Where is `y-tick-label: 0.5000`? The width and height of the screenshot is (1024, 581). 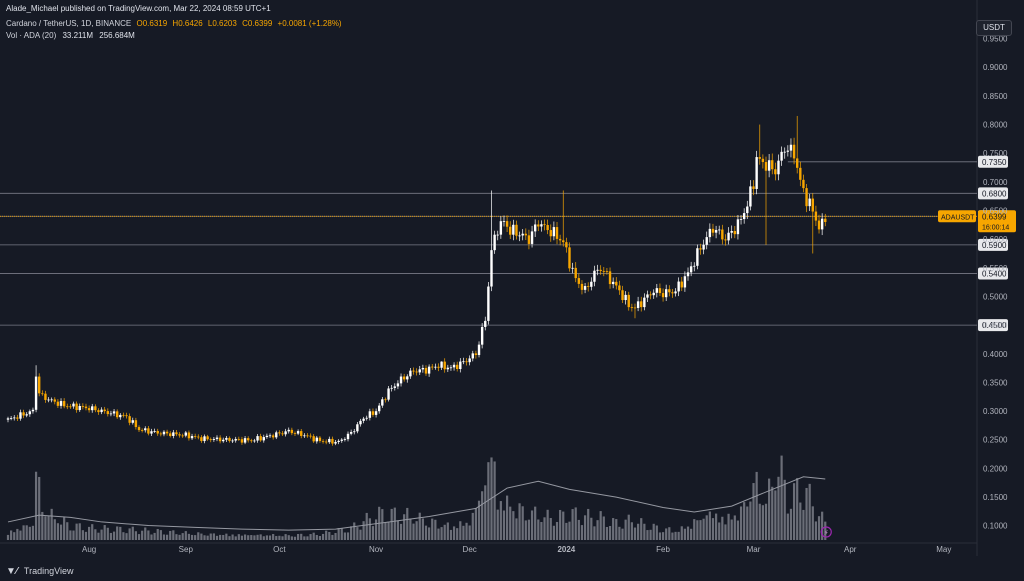
y-tick-label: 0.5000 is located at coordinates (995, 296).